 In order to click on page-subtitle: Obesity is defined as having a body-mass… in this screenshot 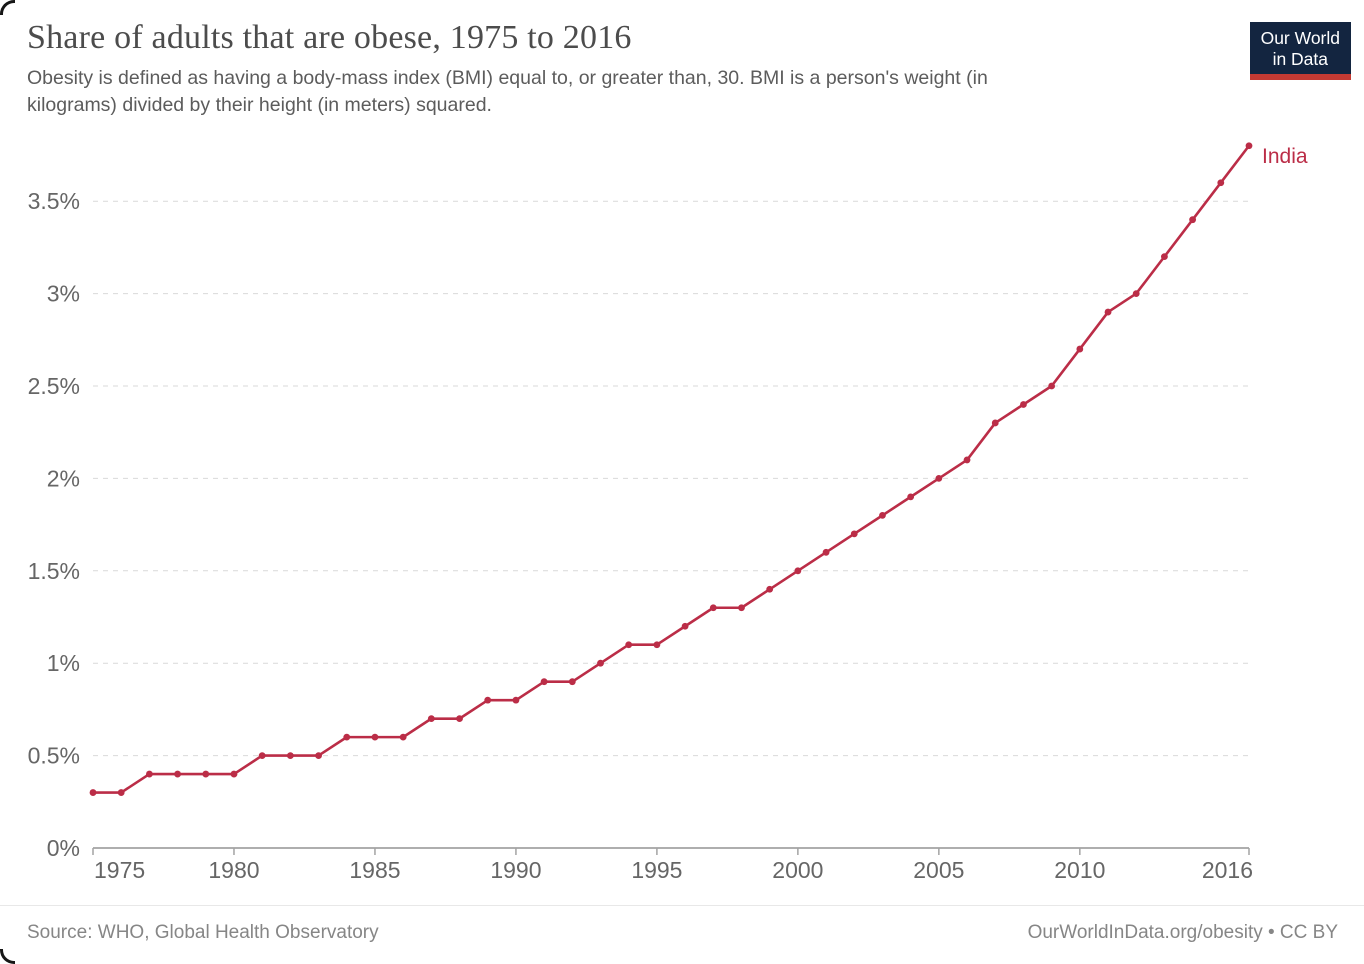, I will do `click(507, 91)`.